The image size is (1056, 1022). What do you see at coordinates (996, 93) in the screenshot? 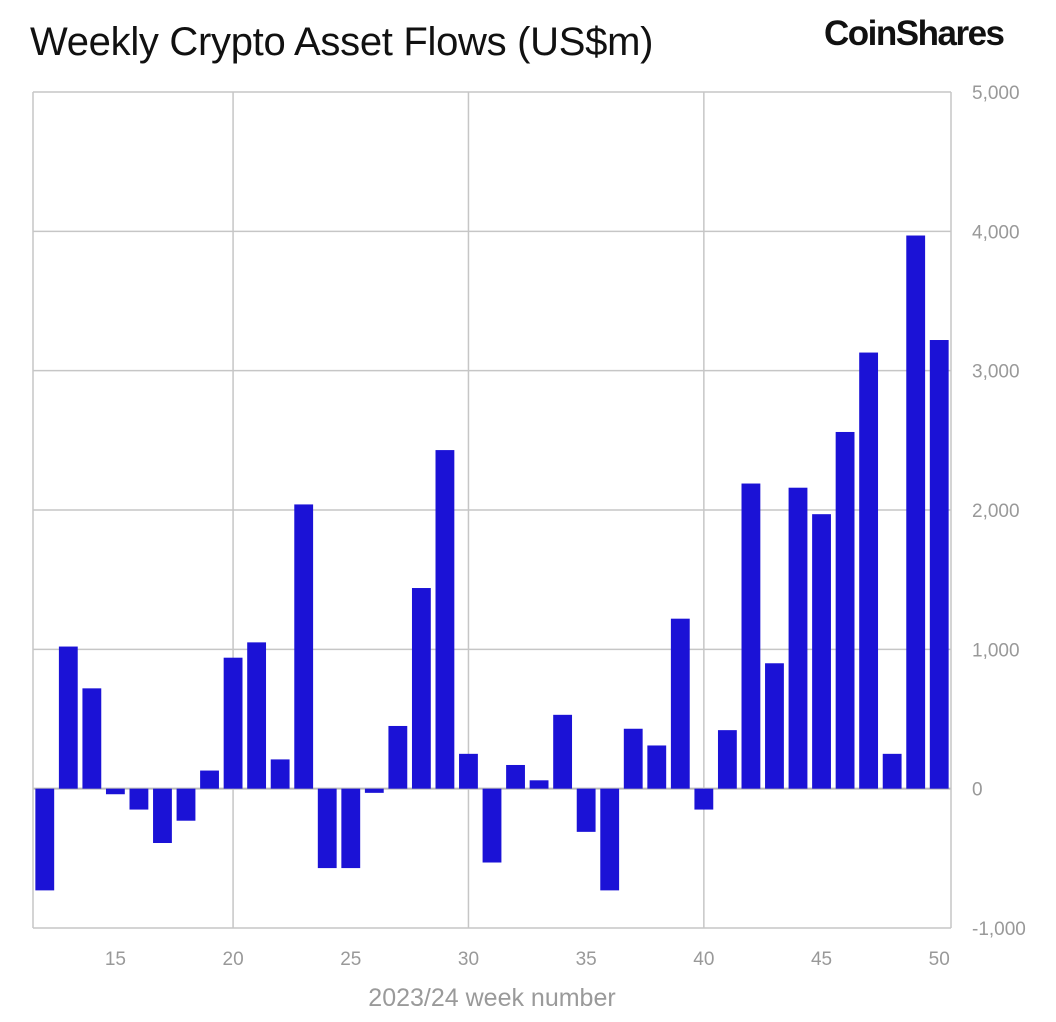
I see `y-tick-label: 5,000` at bounding box center [996, 93].